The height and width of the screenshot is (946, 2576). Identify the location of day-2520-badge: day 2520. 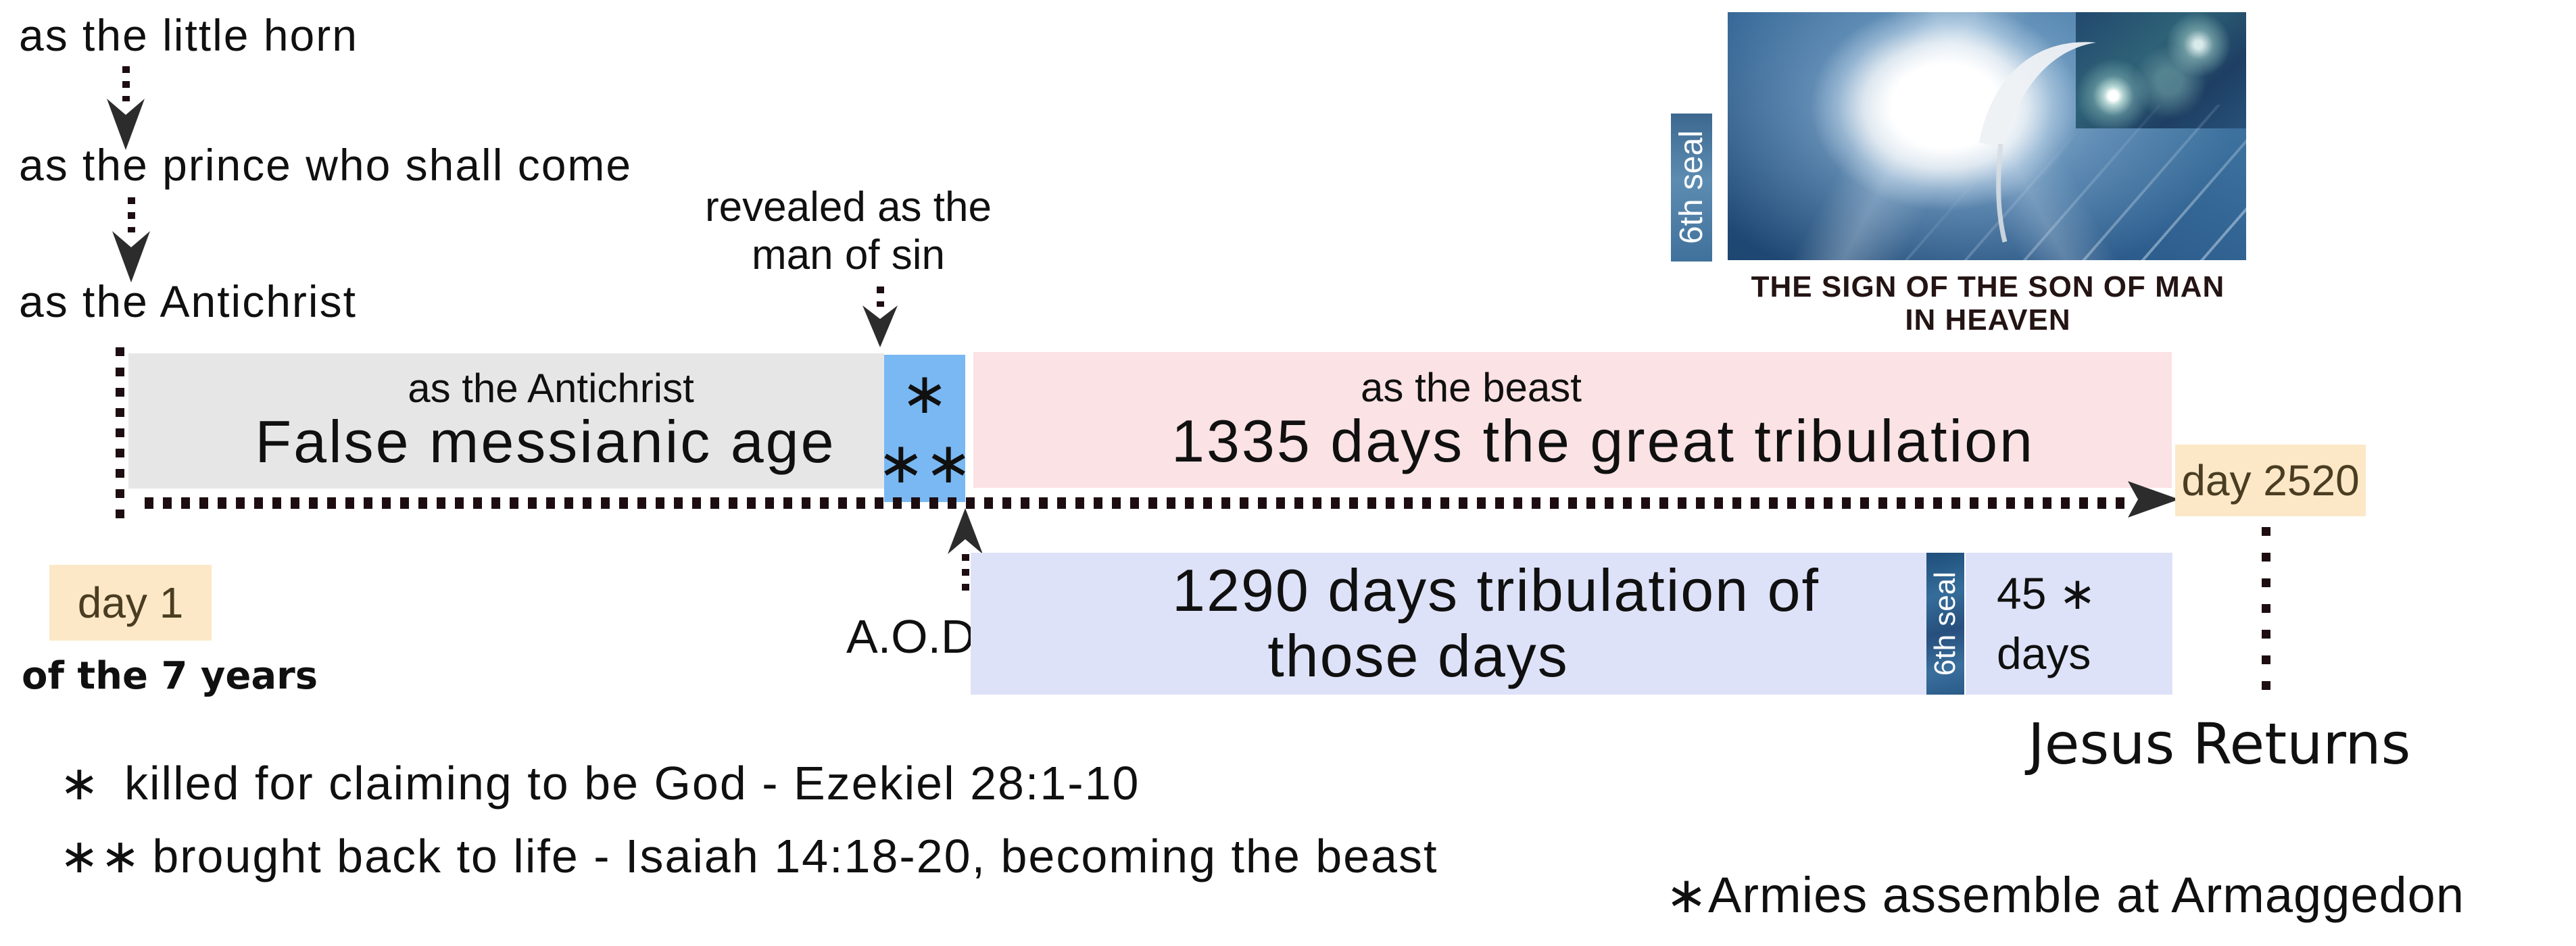
(2270, 481).